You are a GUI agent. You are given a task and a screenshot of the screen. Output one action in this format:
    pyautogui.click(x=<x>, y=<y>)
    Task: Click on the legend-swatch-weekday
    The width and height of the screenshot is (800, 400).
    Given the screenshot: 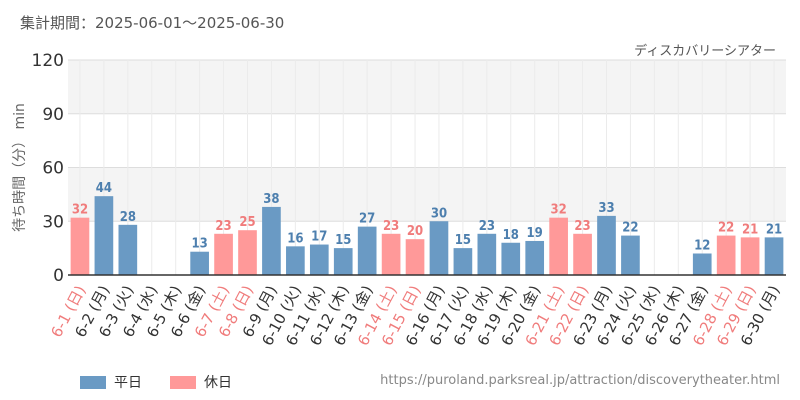 What is the action you would take?
    pyautogui.click(x=93, y=382)
    